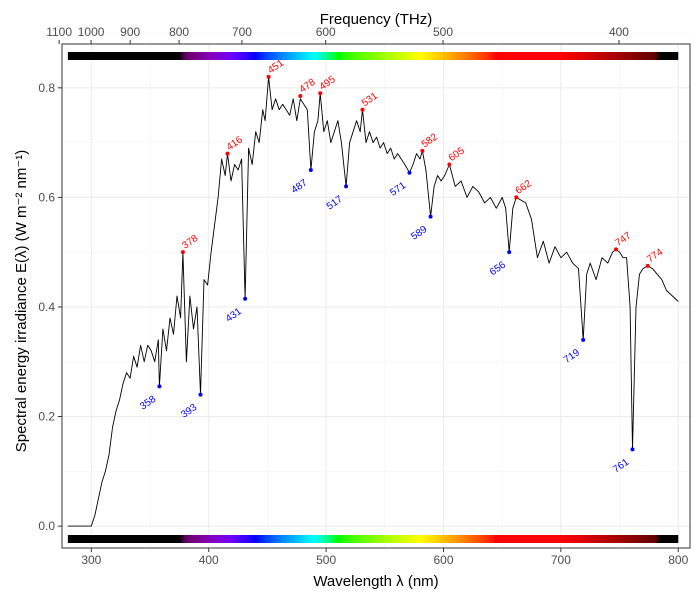 Image resolution: width=700 pixels, height=600 pixels. Describe the element at coordinates (326, 32) in the screenshot. I see `freq-tick-label: 600` at that location.